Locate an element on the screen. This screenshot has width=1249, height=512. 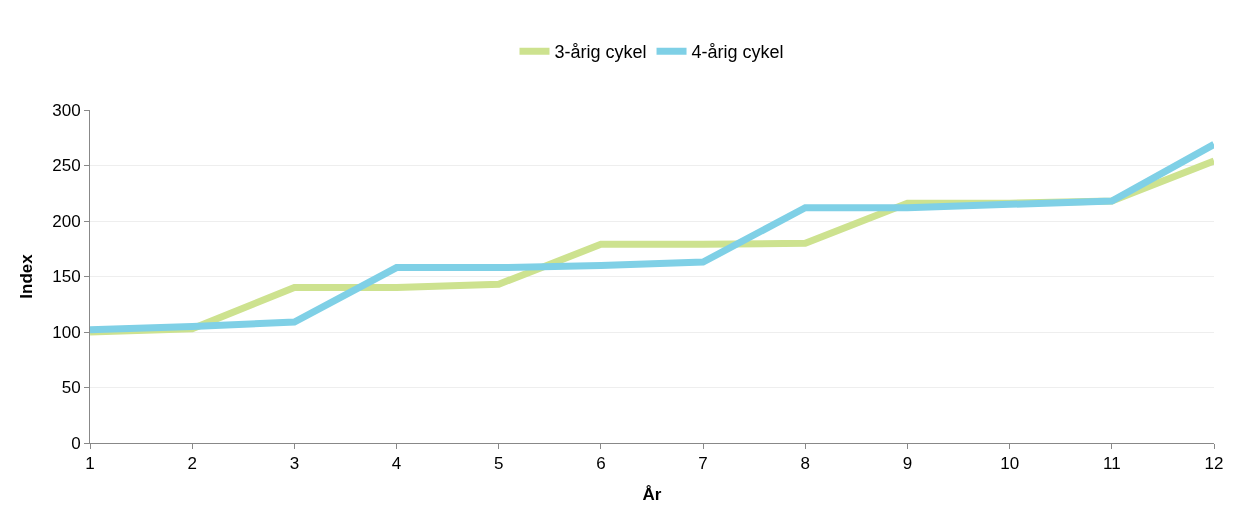
x-tick-label: 2 is located at coordinates (192, 464).